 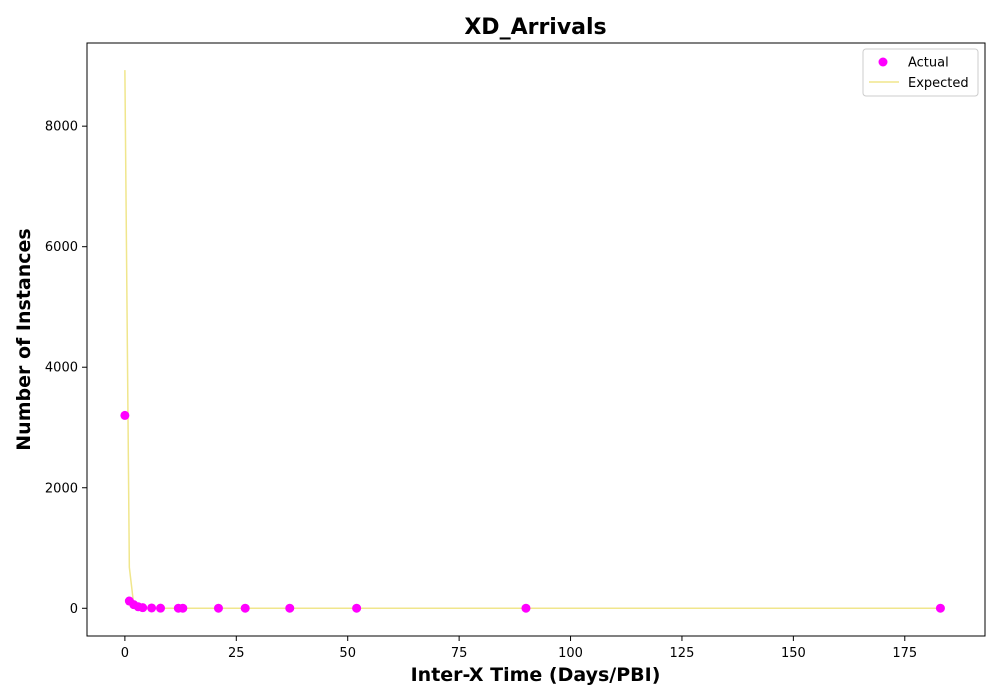 What do you see at coordinates (570, 653) in the screenshot?
I see `x-tick-label: 100` at bounding box center [570, 653].